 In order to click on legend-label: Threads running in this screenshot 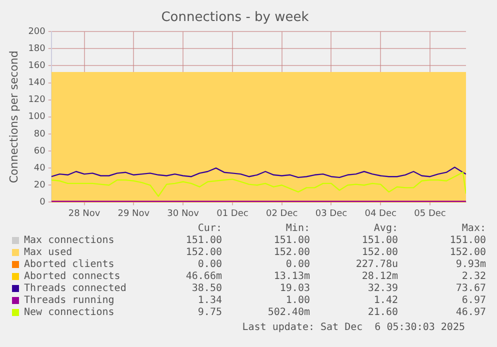, I will do `click(70, 300)`.